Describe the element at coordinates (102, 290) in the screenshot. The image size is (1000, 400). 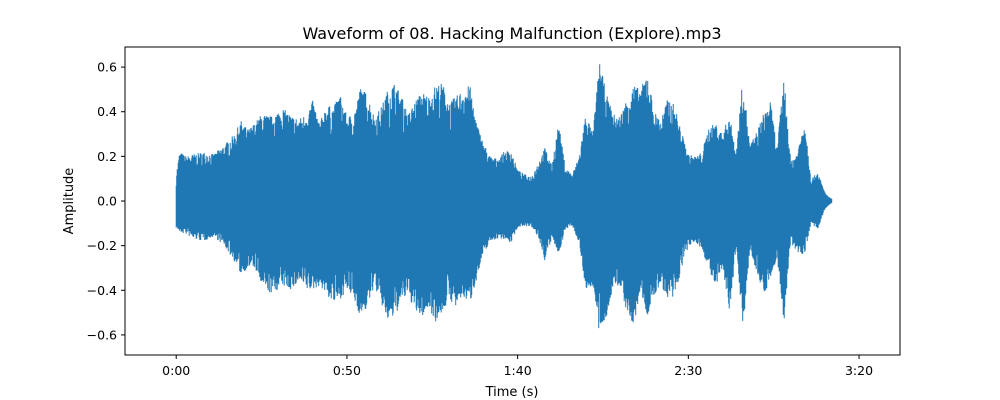
I see `y-tick-label: −0.4` at that location.